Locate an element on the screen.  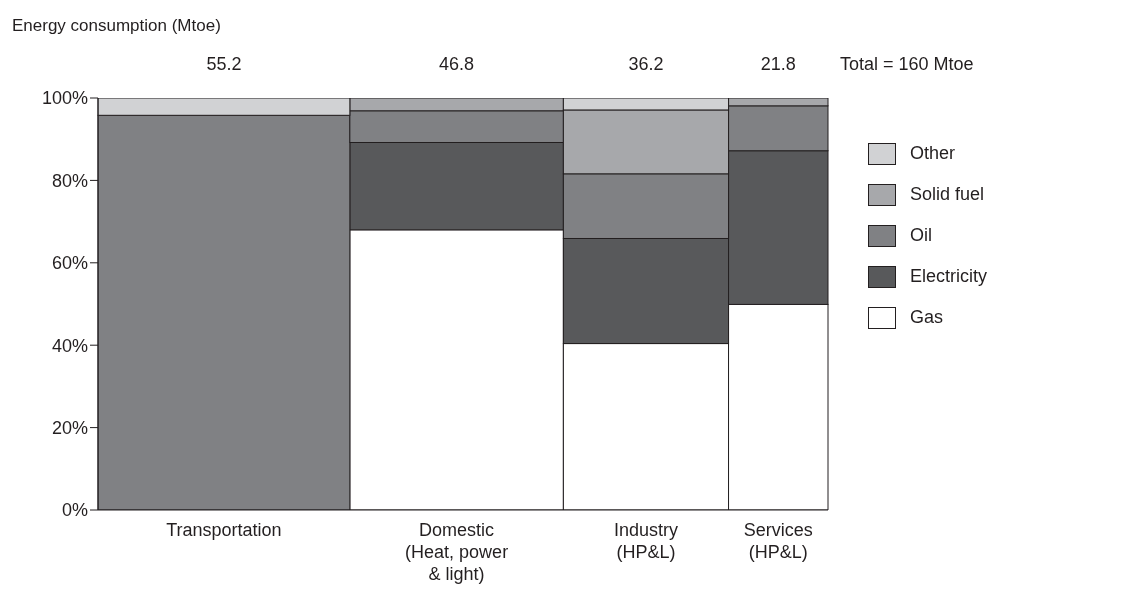
legend-label: Oil is located at coordinates (921, 235).